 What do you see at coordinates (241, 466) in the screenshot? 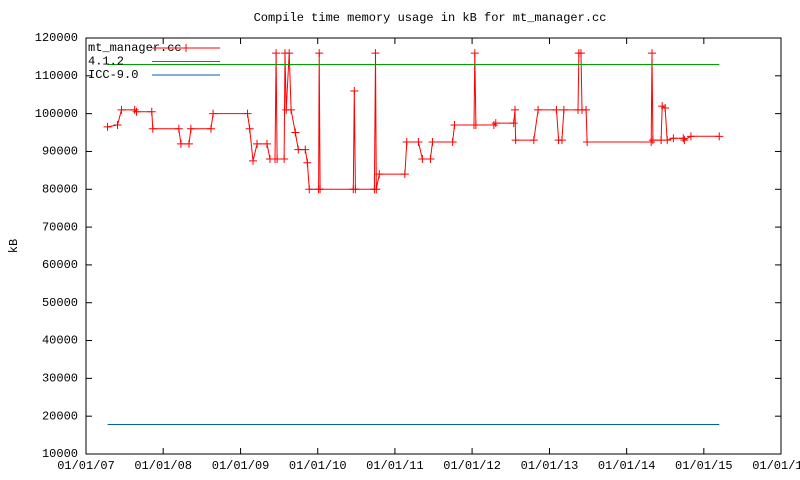
I see `x-tick-label: 01/01/09` at bounding box center [241, 466].